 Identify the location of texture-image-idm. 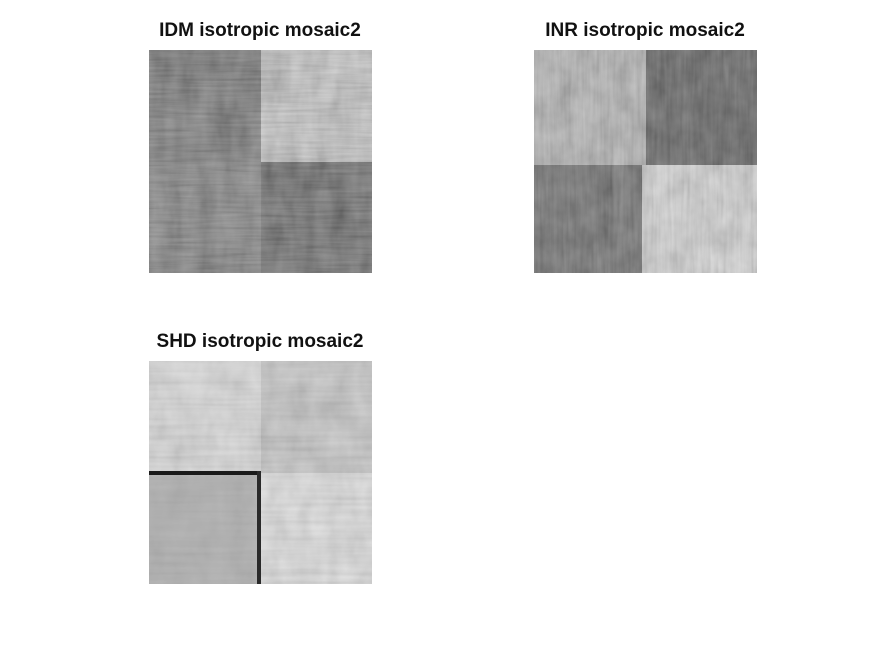
(260, 161).